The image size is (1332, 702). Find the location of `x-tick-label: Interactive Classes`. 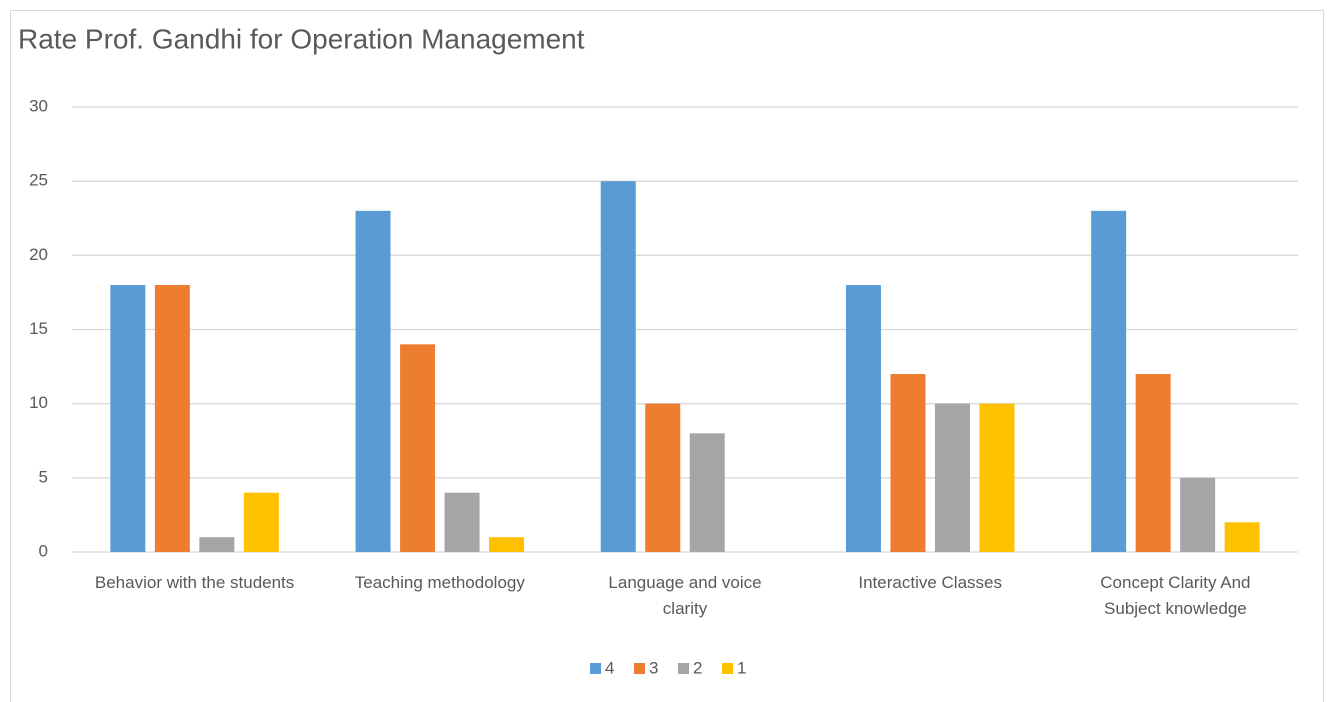

x-tick-label: Interactive Classes is located at coordinates (930, 582).